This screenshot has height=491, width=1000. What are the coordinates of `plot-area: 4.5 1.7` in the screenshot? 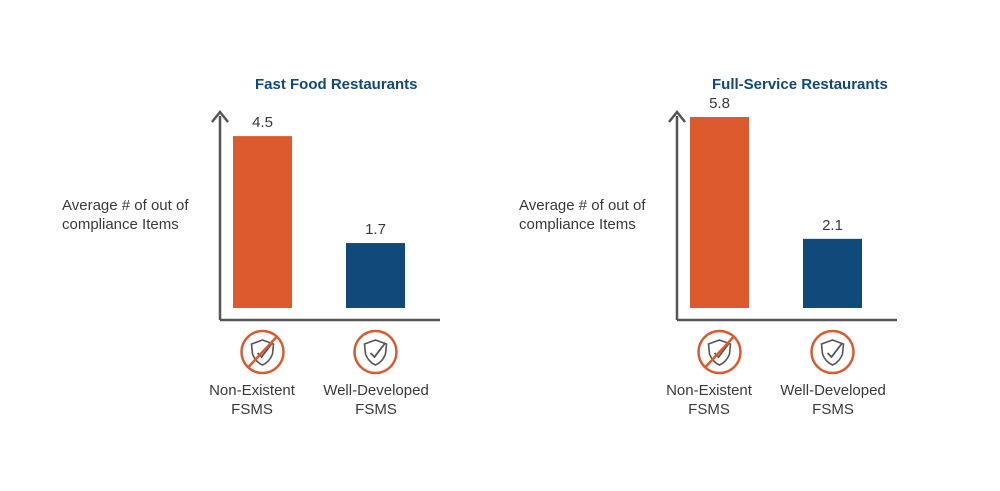 It's located at (325, 242).